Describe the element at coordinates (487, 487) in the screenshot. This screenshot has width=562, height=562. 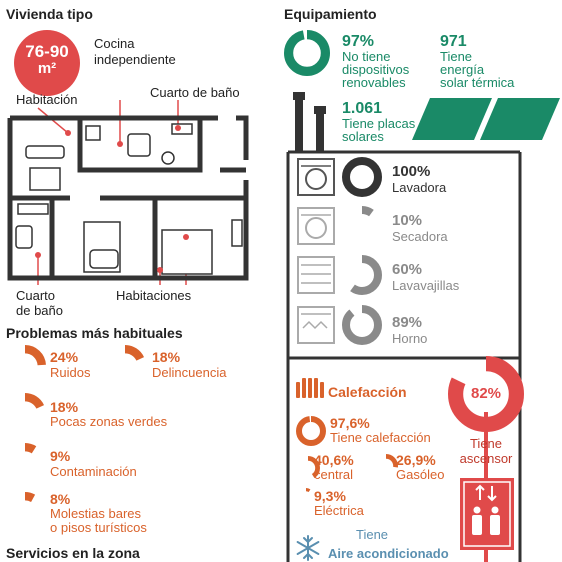
I see `elevator-graphic` at that location.